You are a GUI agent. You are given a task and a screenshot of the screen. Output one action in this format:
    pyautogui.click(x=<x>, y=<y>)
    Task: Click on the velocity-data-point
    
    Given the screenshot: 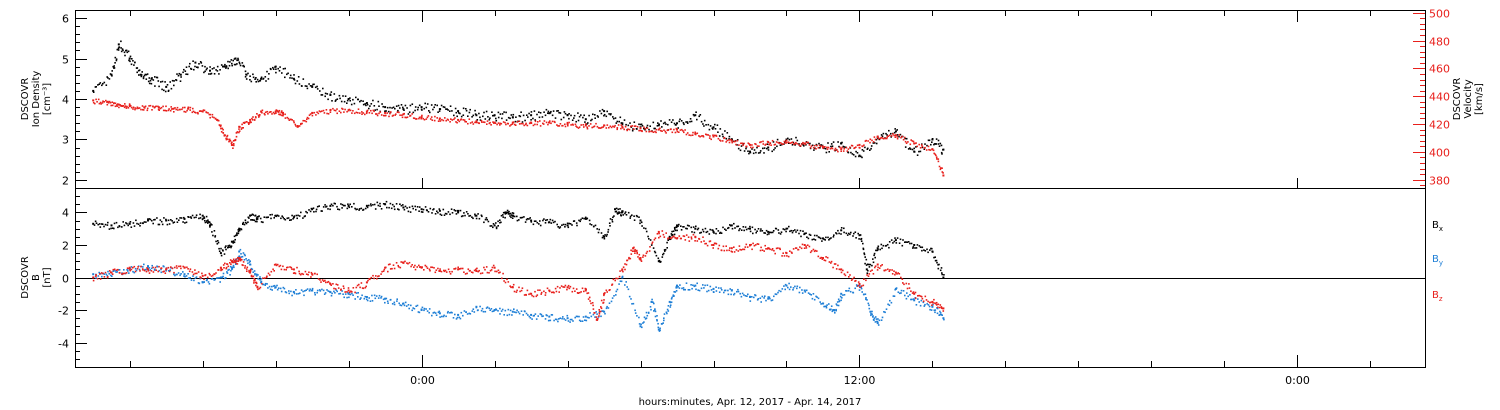 What is the action you would take?
    pyautogui.click(x=173, y=108)
    